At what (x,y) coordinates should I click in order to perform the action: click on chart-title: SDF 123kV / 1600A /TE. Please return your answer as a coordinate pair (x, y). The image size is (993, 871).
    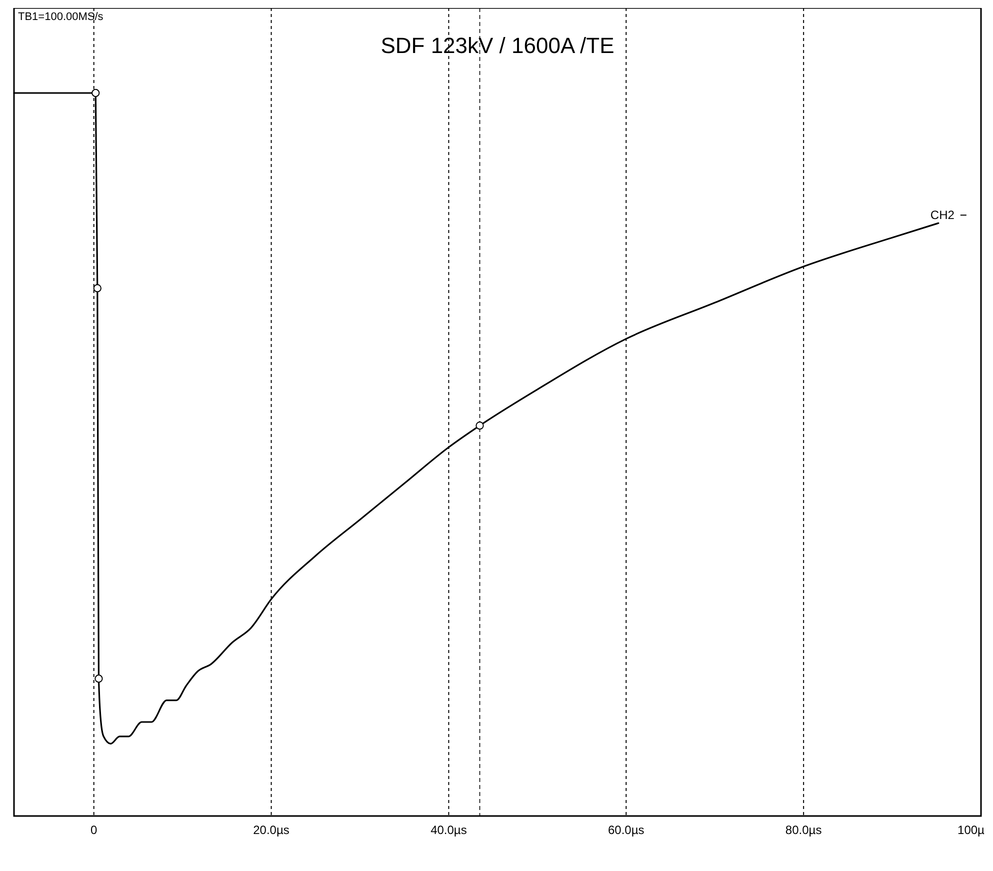
    Looking at the image, I should click on (497, 45).